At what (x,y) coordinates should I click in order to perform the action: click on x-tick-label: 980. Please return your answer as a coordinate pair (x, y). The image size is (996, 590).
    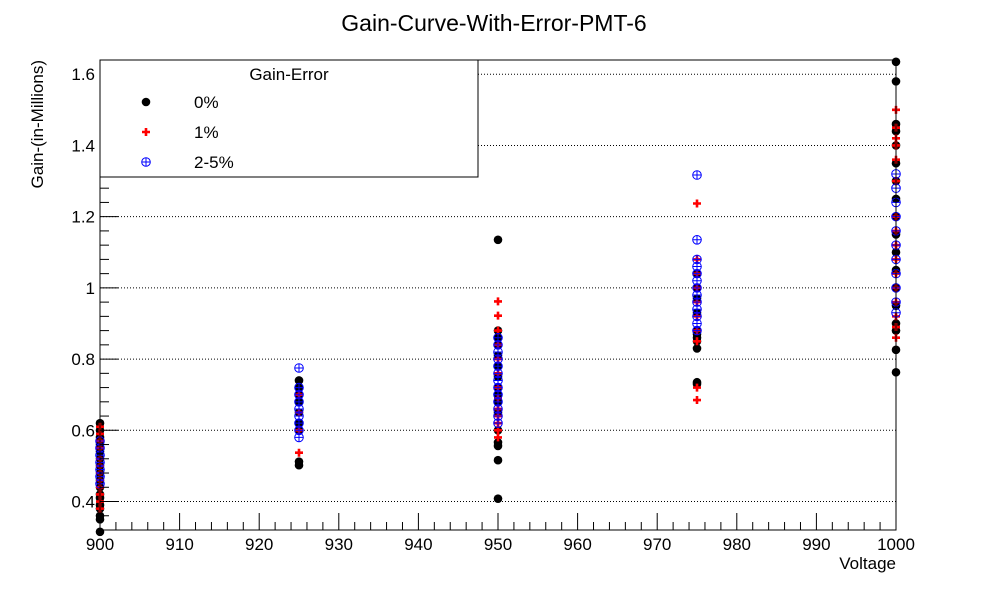
    Looking at the image, I should click on (737, 544).